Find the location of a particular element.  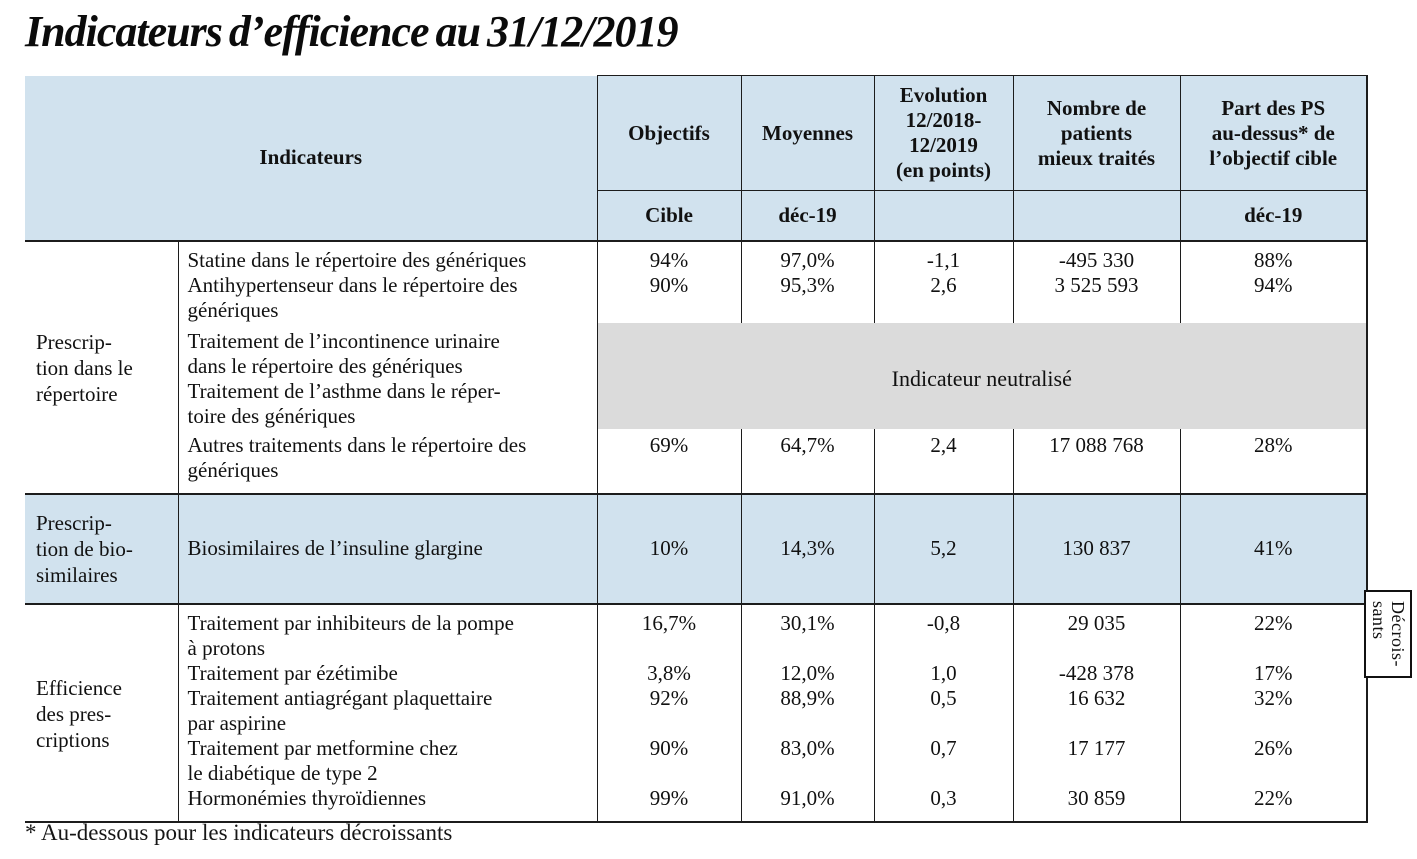

part-ps-value: 32% is located at coordinates (1273, 710).